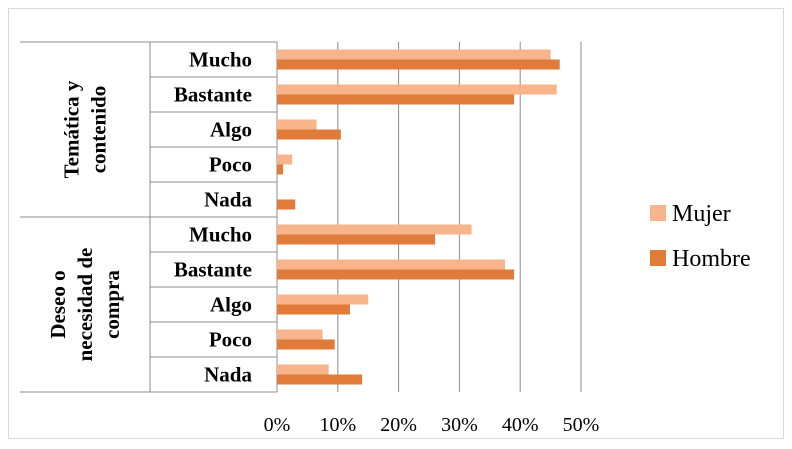 This screenshot has height=449, width=792. Describe the element at coordinates (711, 259) in the screenshot. I see `legend-label: Hombre` at that location.